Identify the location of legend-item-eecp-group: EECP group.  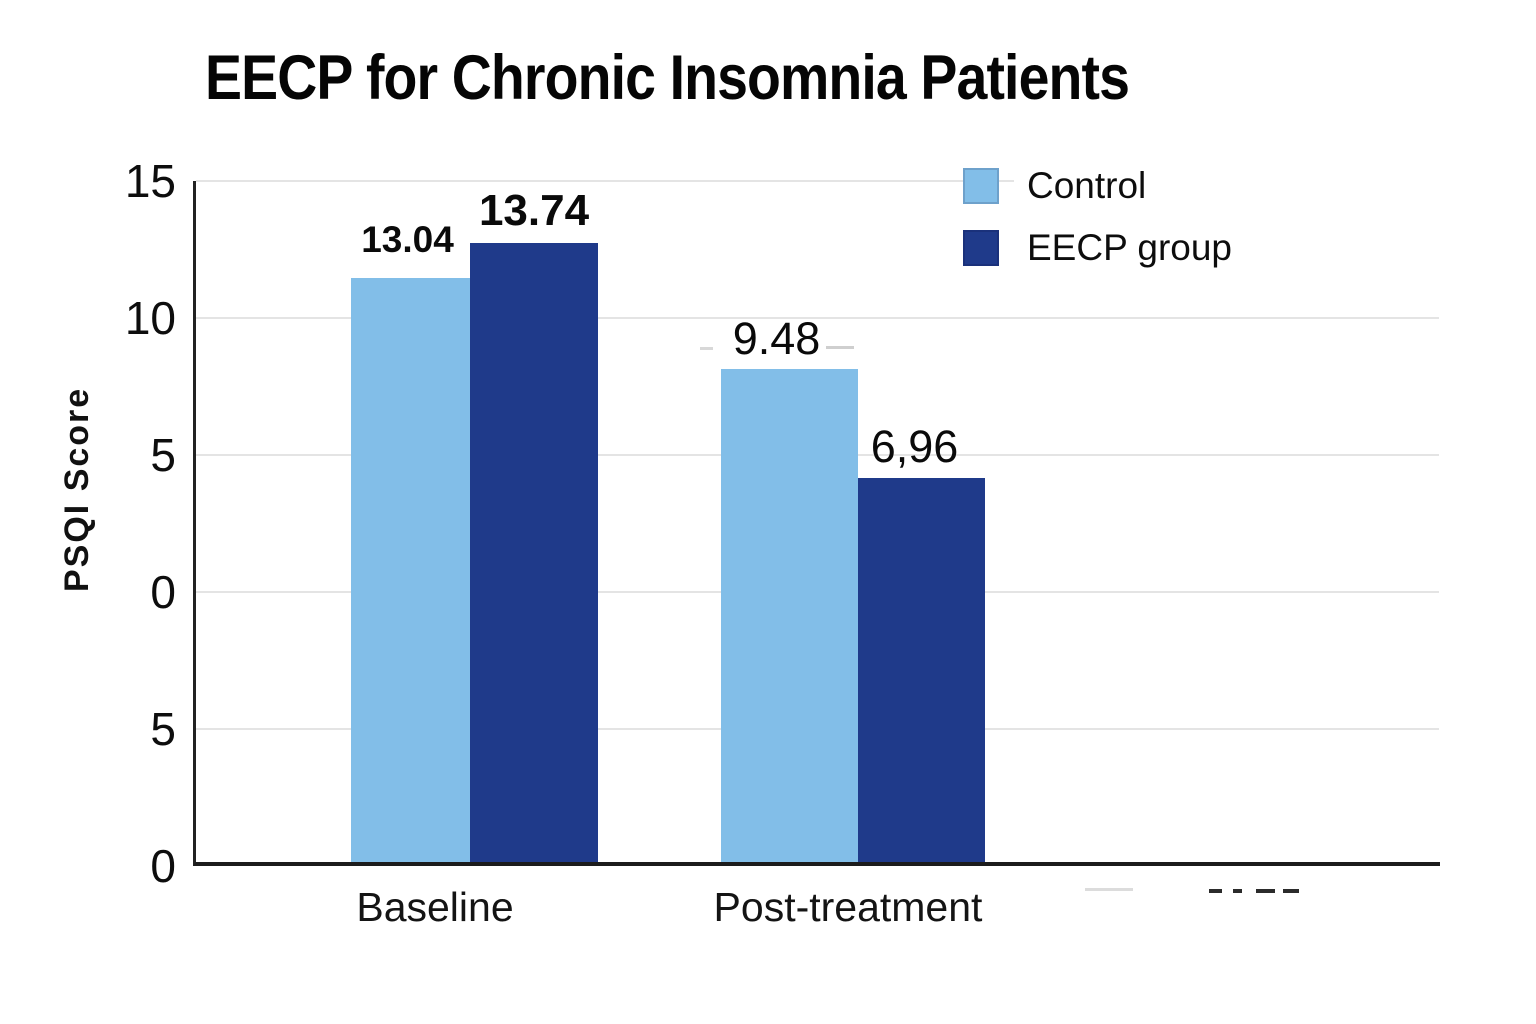
(1097, 248).